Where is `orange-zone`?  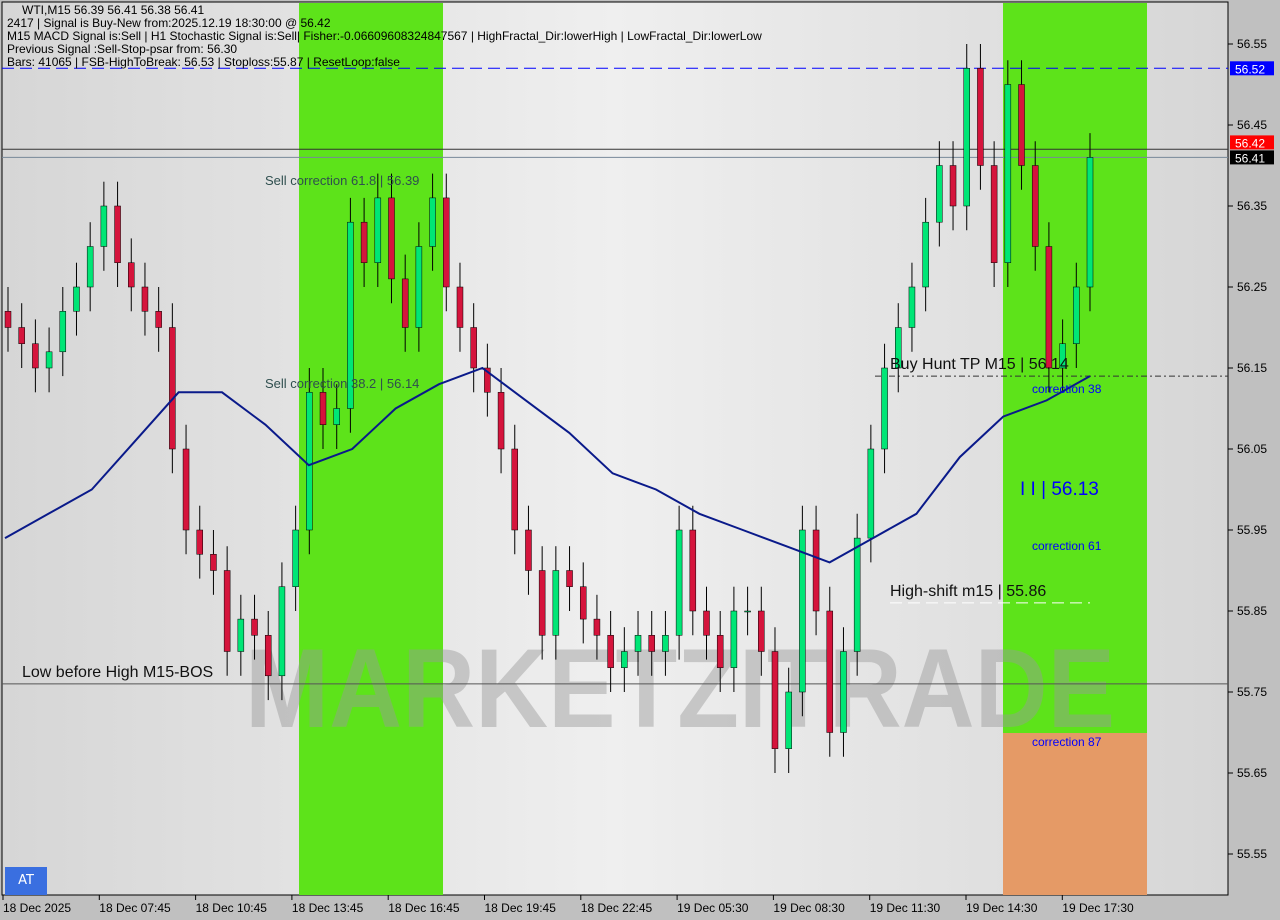
orange-zone is located at coordinates (1075, 814).